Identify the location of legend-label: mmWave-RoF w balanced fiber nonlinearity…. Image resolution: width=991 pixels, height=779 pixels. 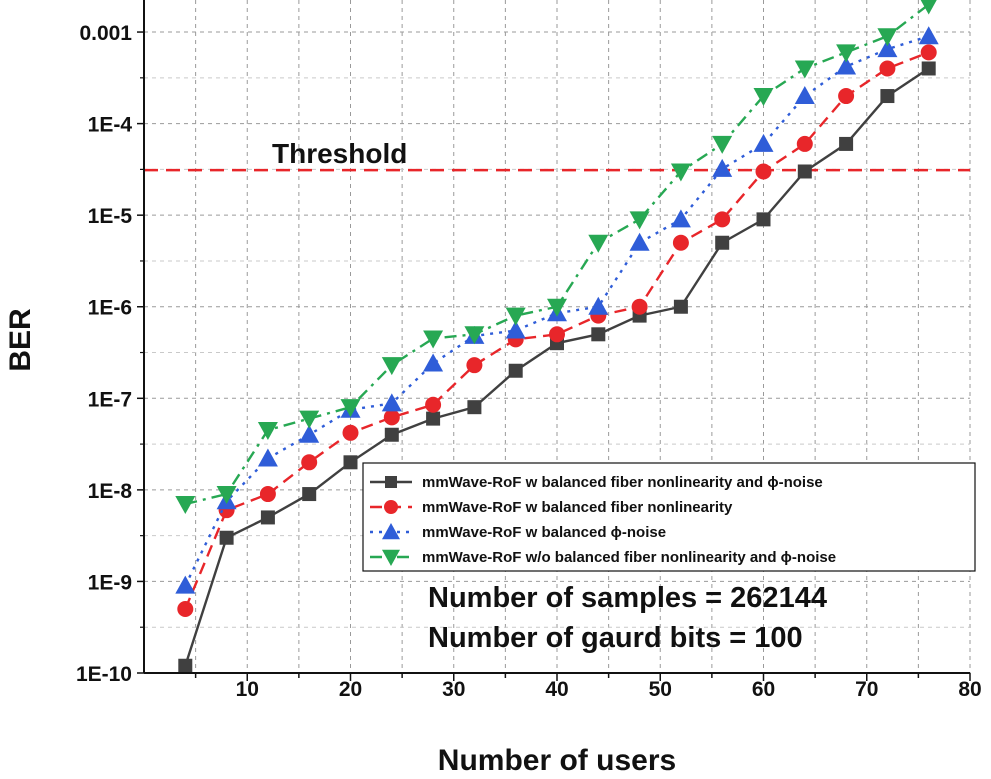
(622, 482).